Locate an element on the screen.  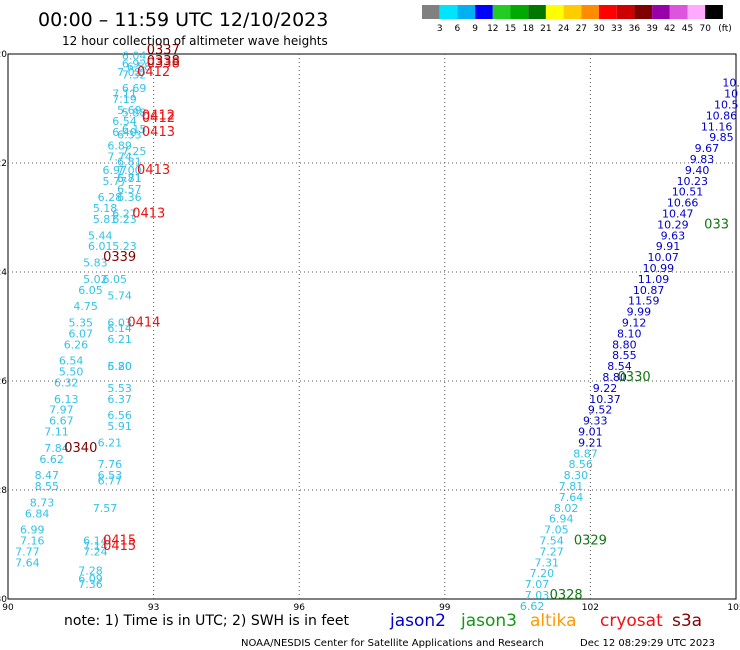
time-label: 0329 is located at coordinates (590, 541).